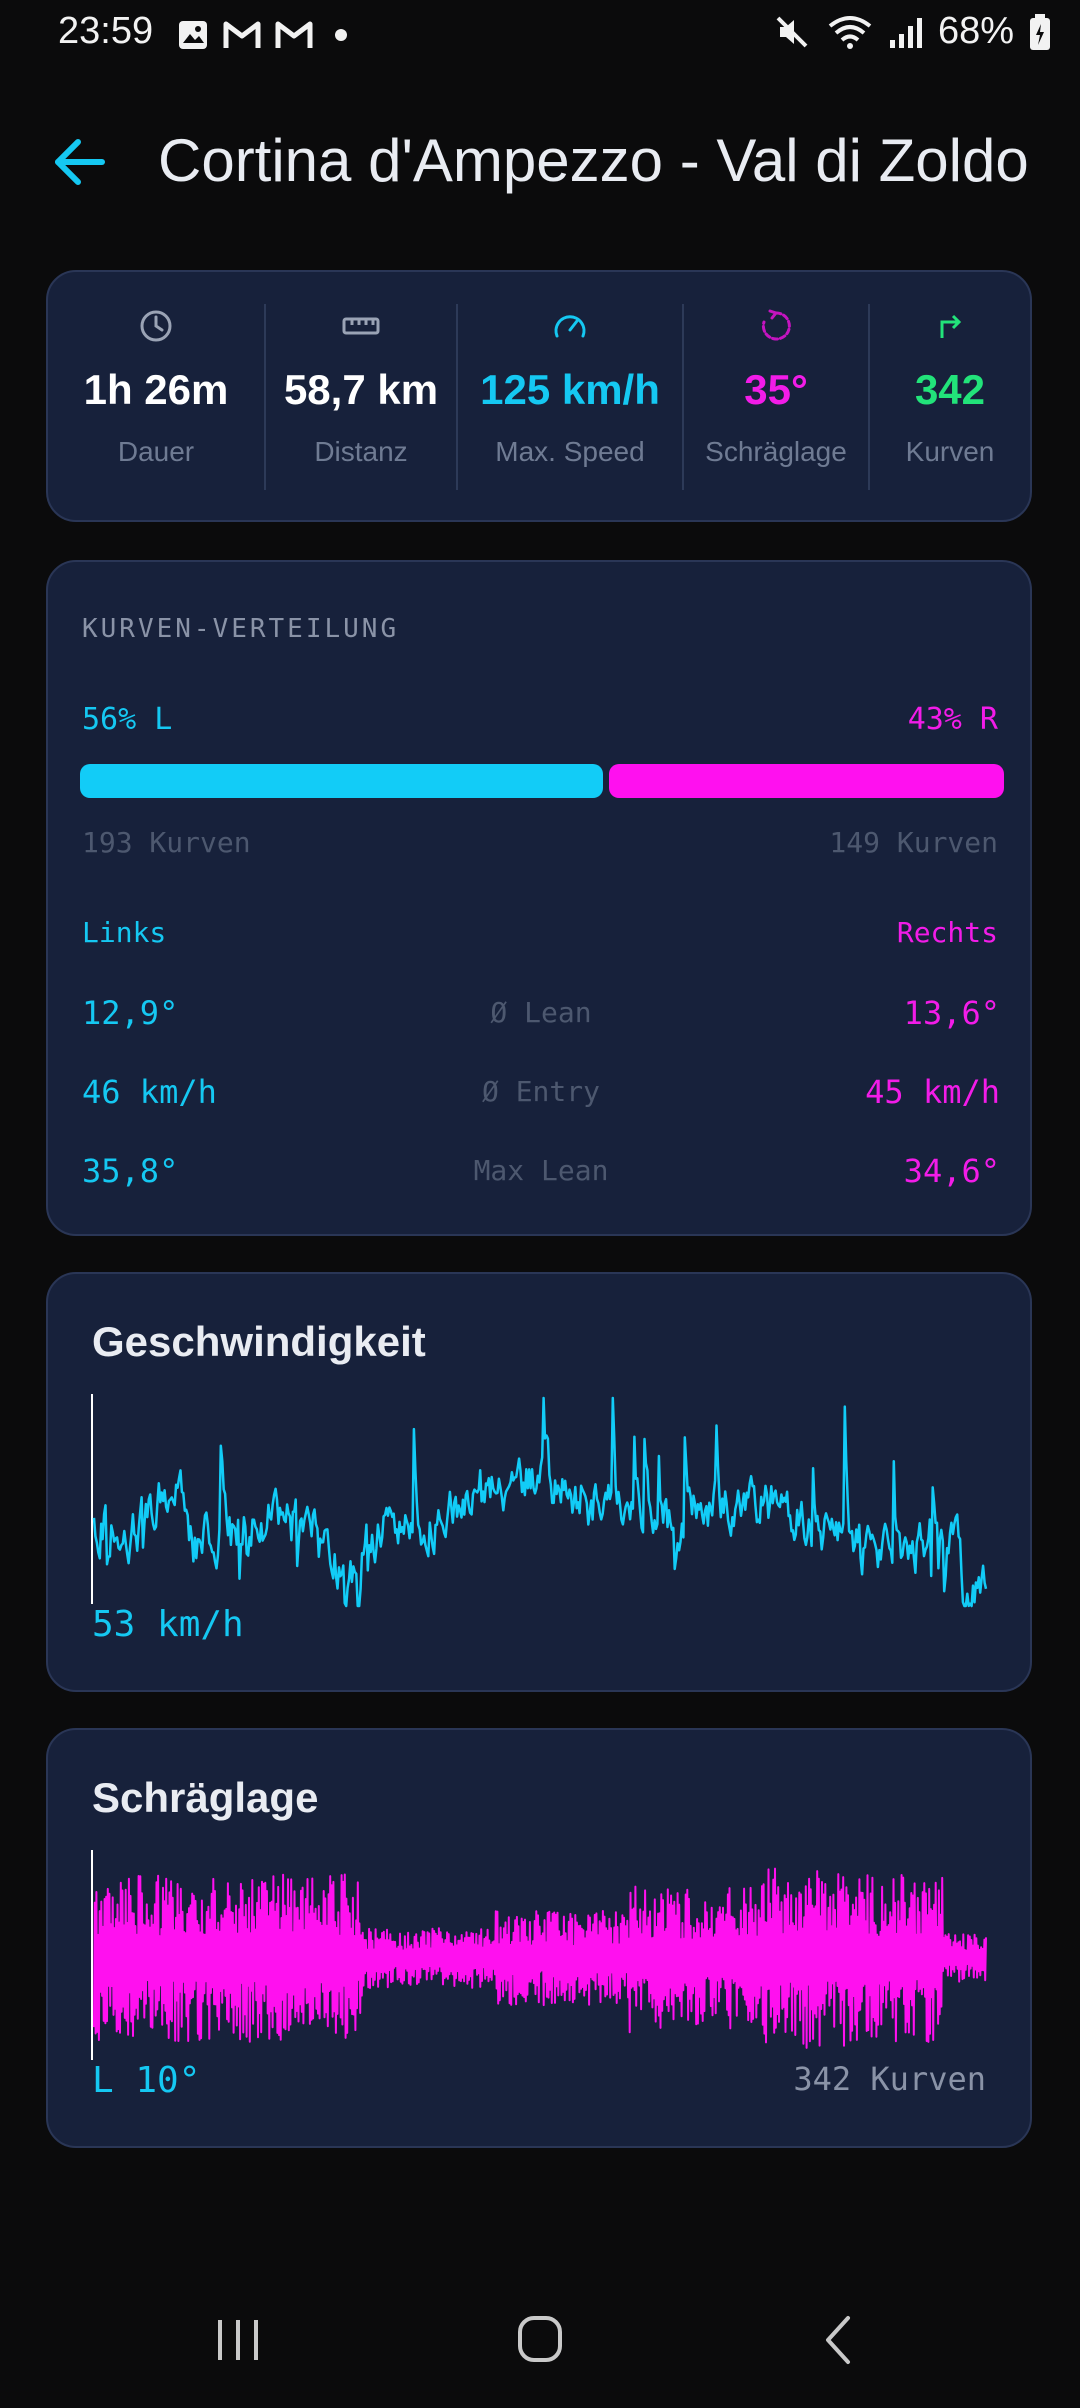 The width and height of the screenshot is (1080, 2408). What do you see at coordinates (540, 36) in the screenshot?
I see `status-bar: 23:59 68%` at bounding box center [540, 36].